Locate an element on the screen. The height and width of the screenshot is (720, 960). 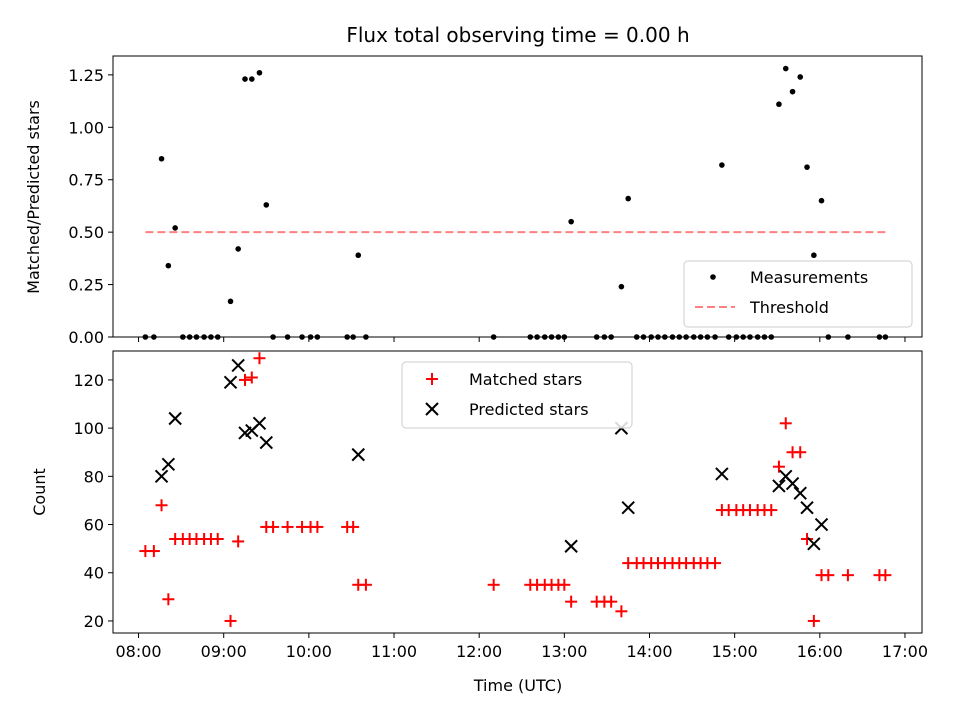
top-legend-box is located at coordinates (798, 294).